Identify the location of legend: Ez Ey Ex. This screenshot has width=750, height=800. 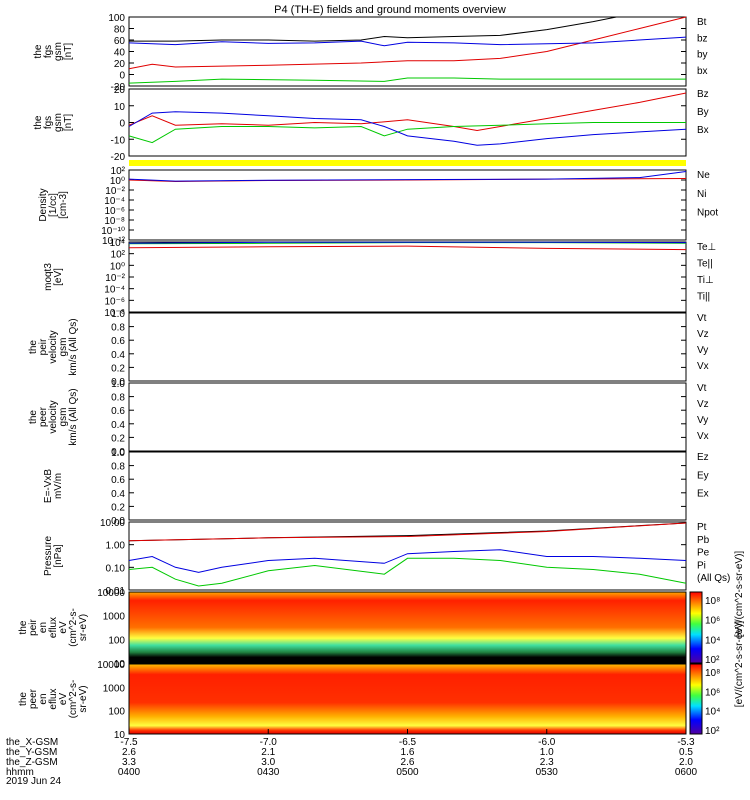
(703, 476).